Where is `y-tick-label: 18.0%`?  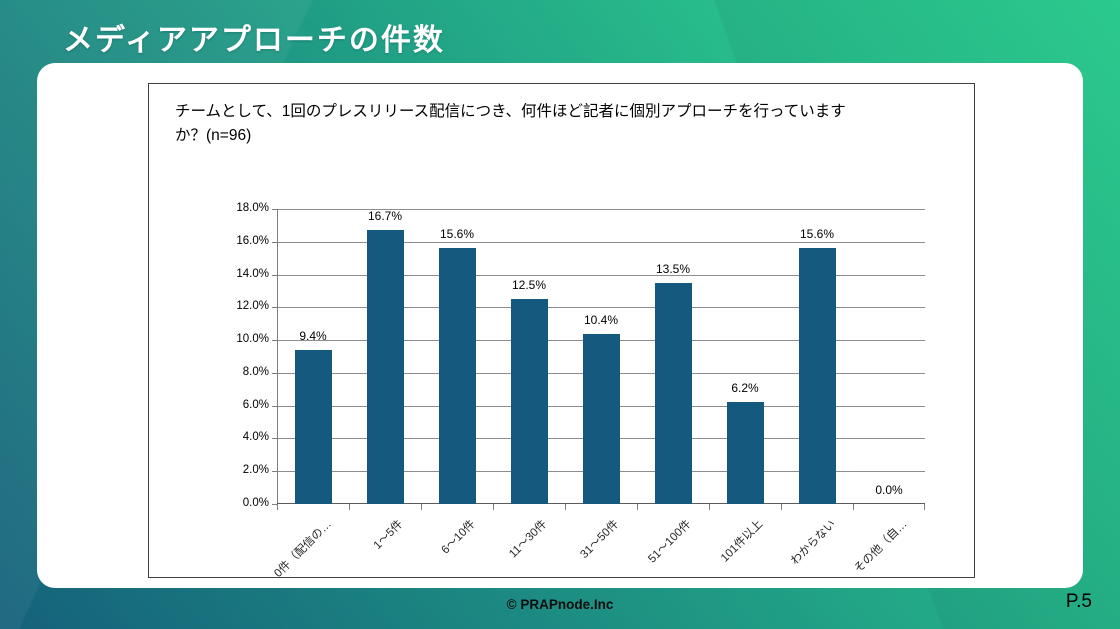 y-tick-label: 18.0% is located at coordinates (252, 208).